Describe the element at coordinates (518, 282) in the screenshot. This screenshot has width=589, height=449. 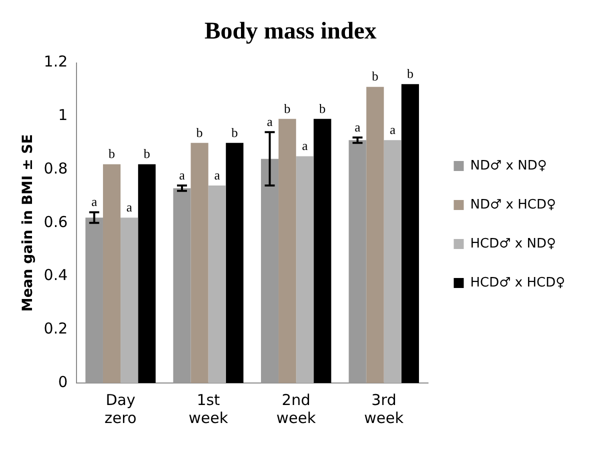
I see `legend-label: HCD♂ x HCD♀` at that location.